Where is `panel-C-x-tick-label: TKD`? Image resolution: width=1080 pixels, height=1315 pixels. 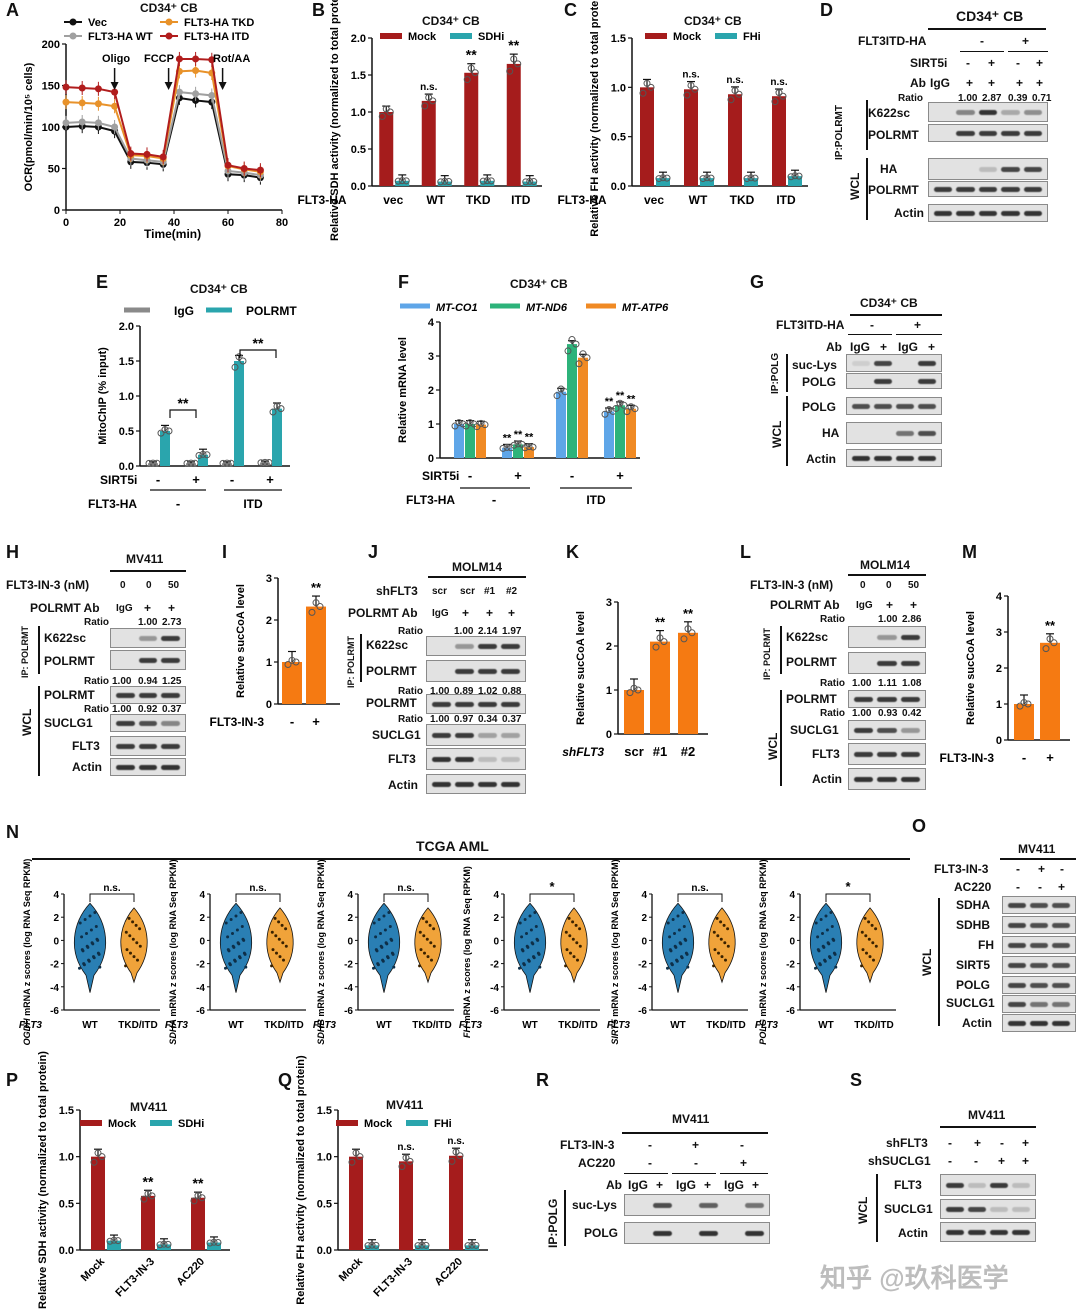 panel-C-x-tick-label: TKD is located at coordinates (742, 200).